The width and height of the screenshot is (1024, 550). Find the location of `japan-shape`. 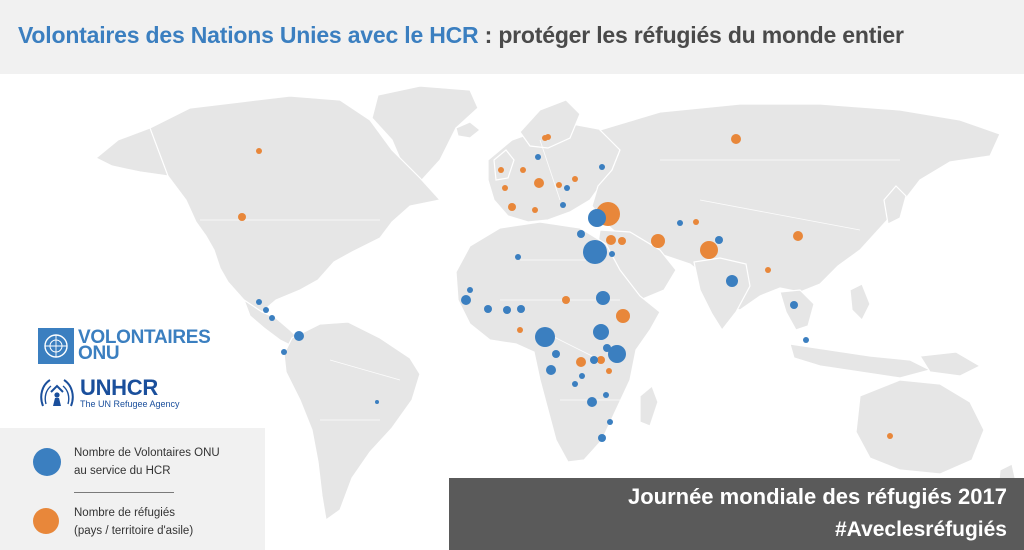

japan-shape is located at coordinates (895, 205).